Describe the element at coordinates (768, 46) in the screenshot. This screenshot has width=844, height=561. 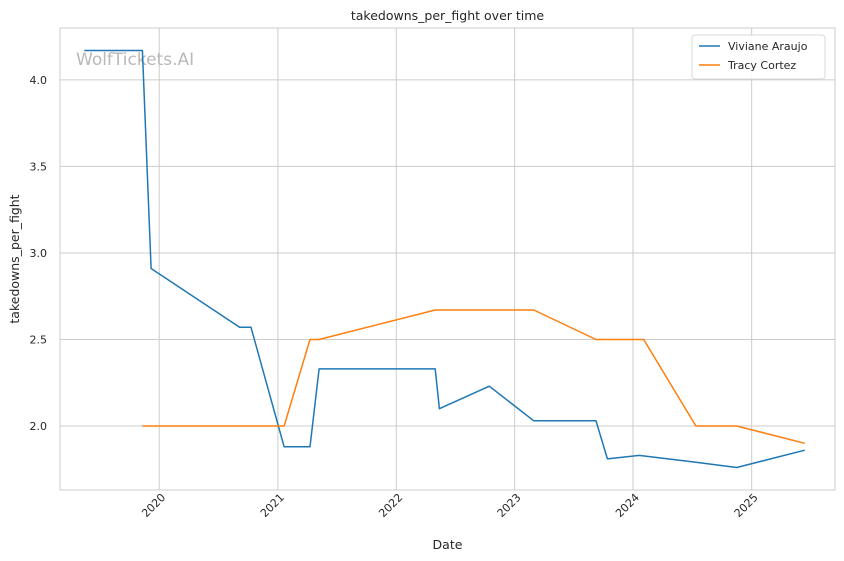
I see `legend-label-1: Viviane Araujo` at that location.